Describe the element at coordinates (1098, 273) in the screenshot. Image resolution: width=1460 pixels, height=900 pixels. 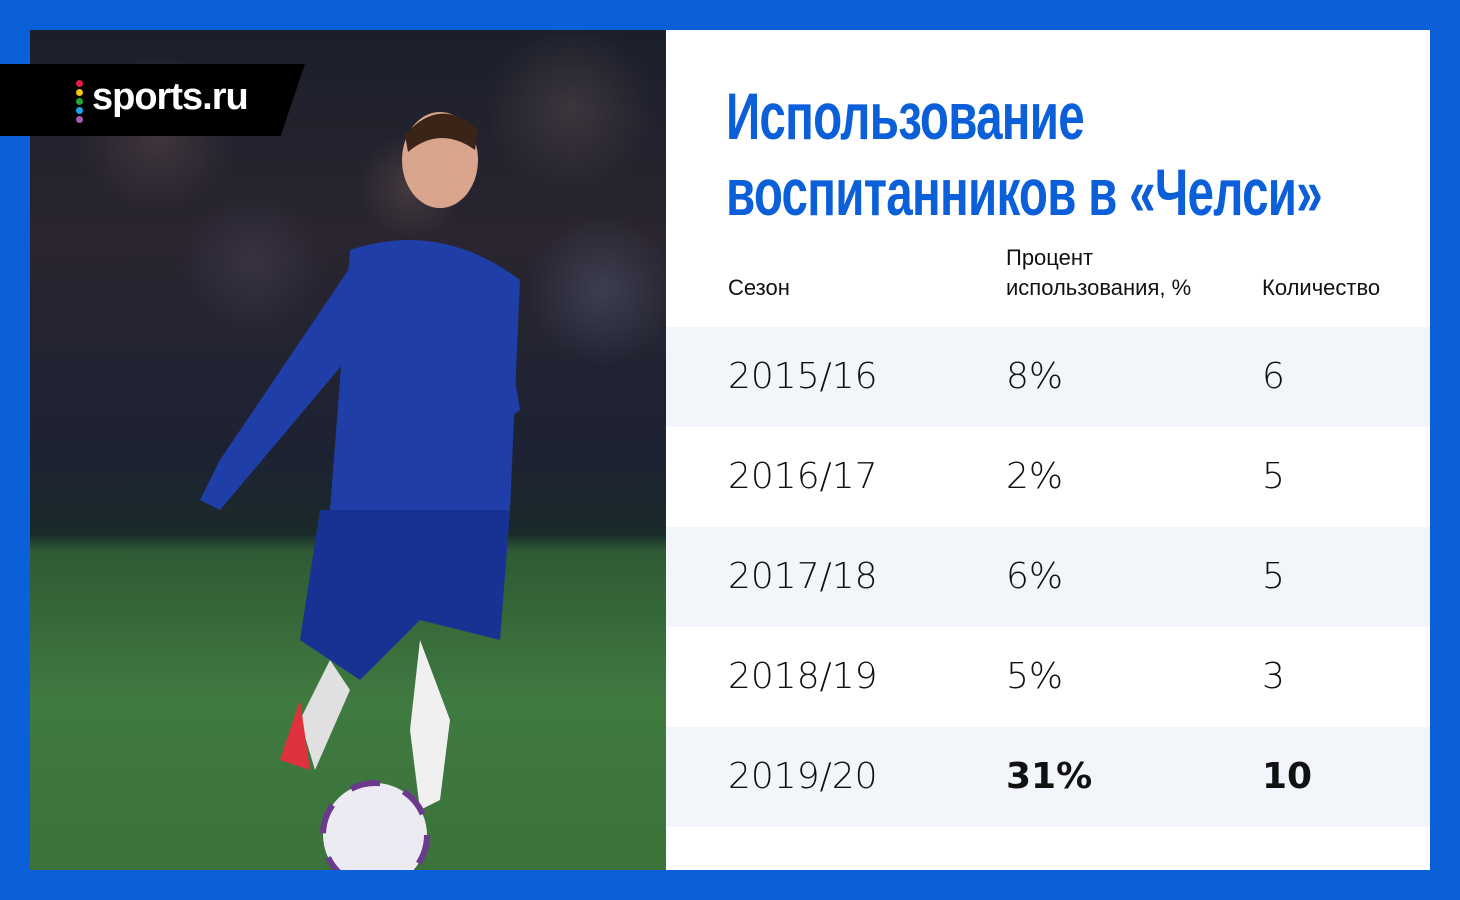
I see `header-percent: Процент использования, %` at that location.